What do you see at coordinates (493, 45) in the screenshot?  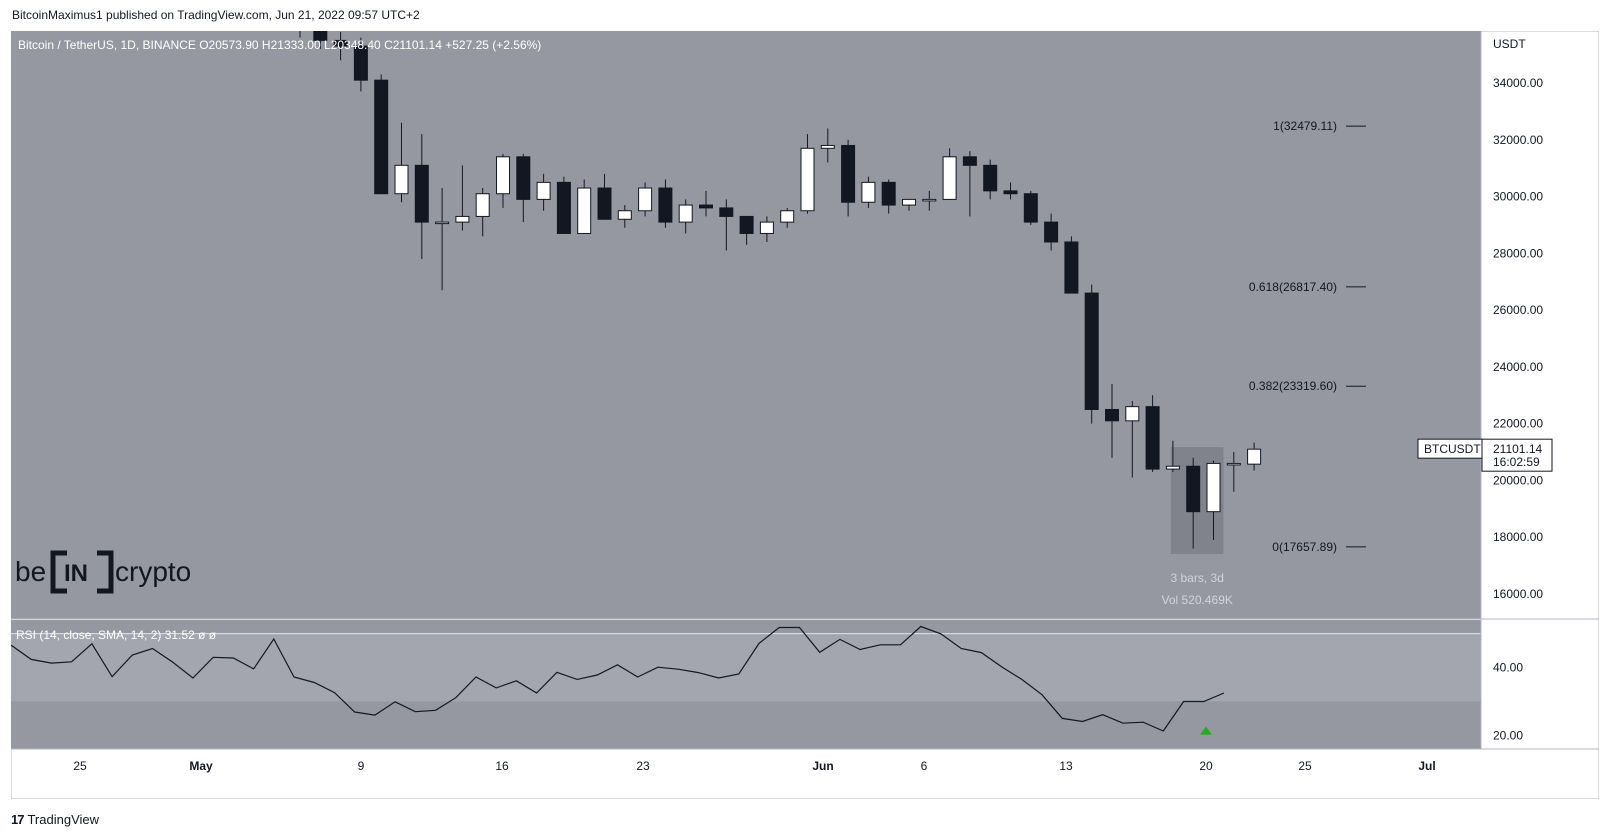 I see `ohlc-legend-part: +527.25 (+2.56%)` at bounding box center [493, 45].